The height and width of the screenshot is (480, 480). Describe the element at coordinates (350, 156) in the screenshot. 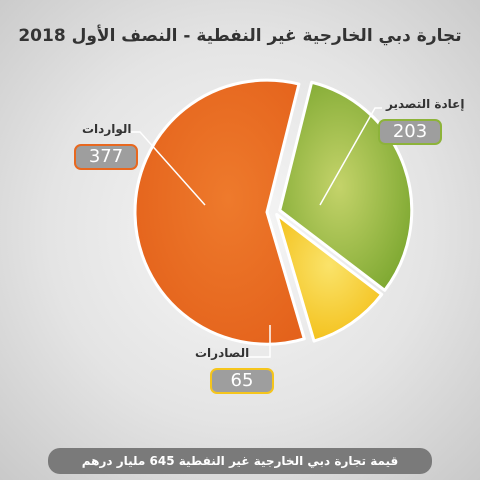

I see `leader-line-reexports` at that location.